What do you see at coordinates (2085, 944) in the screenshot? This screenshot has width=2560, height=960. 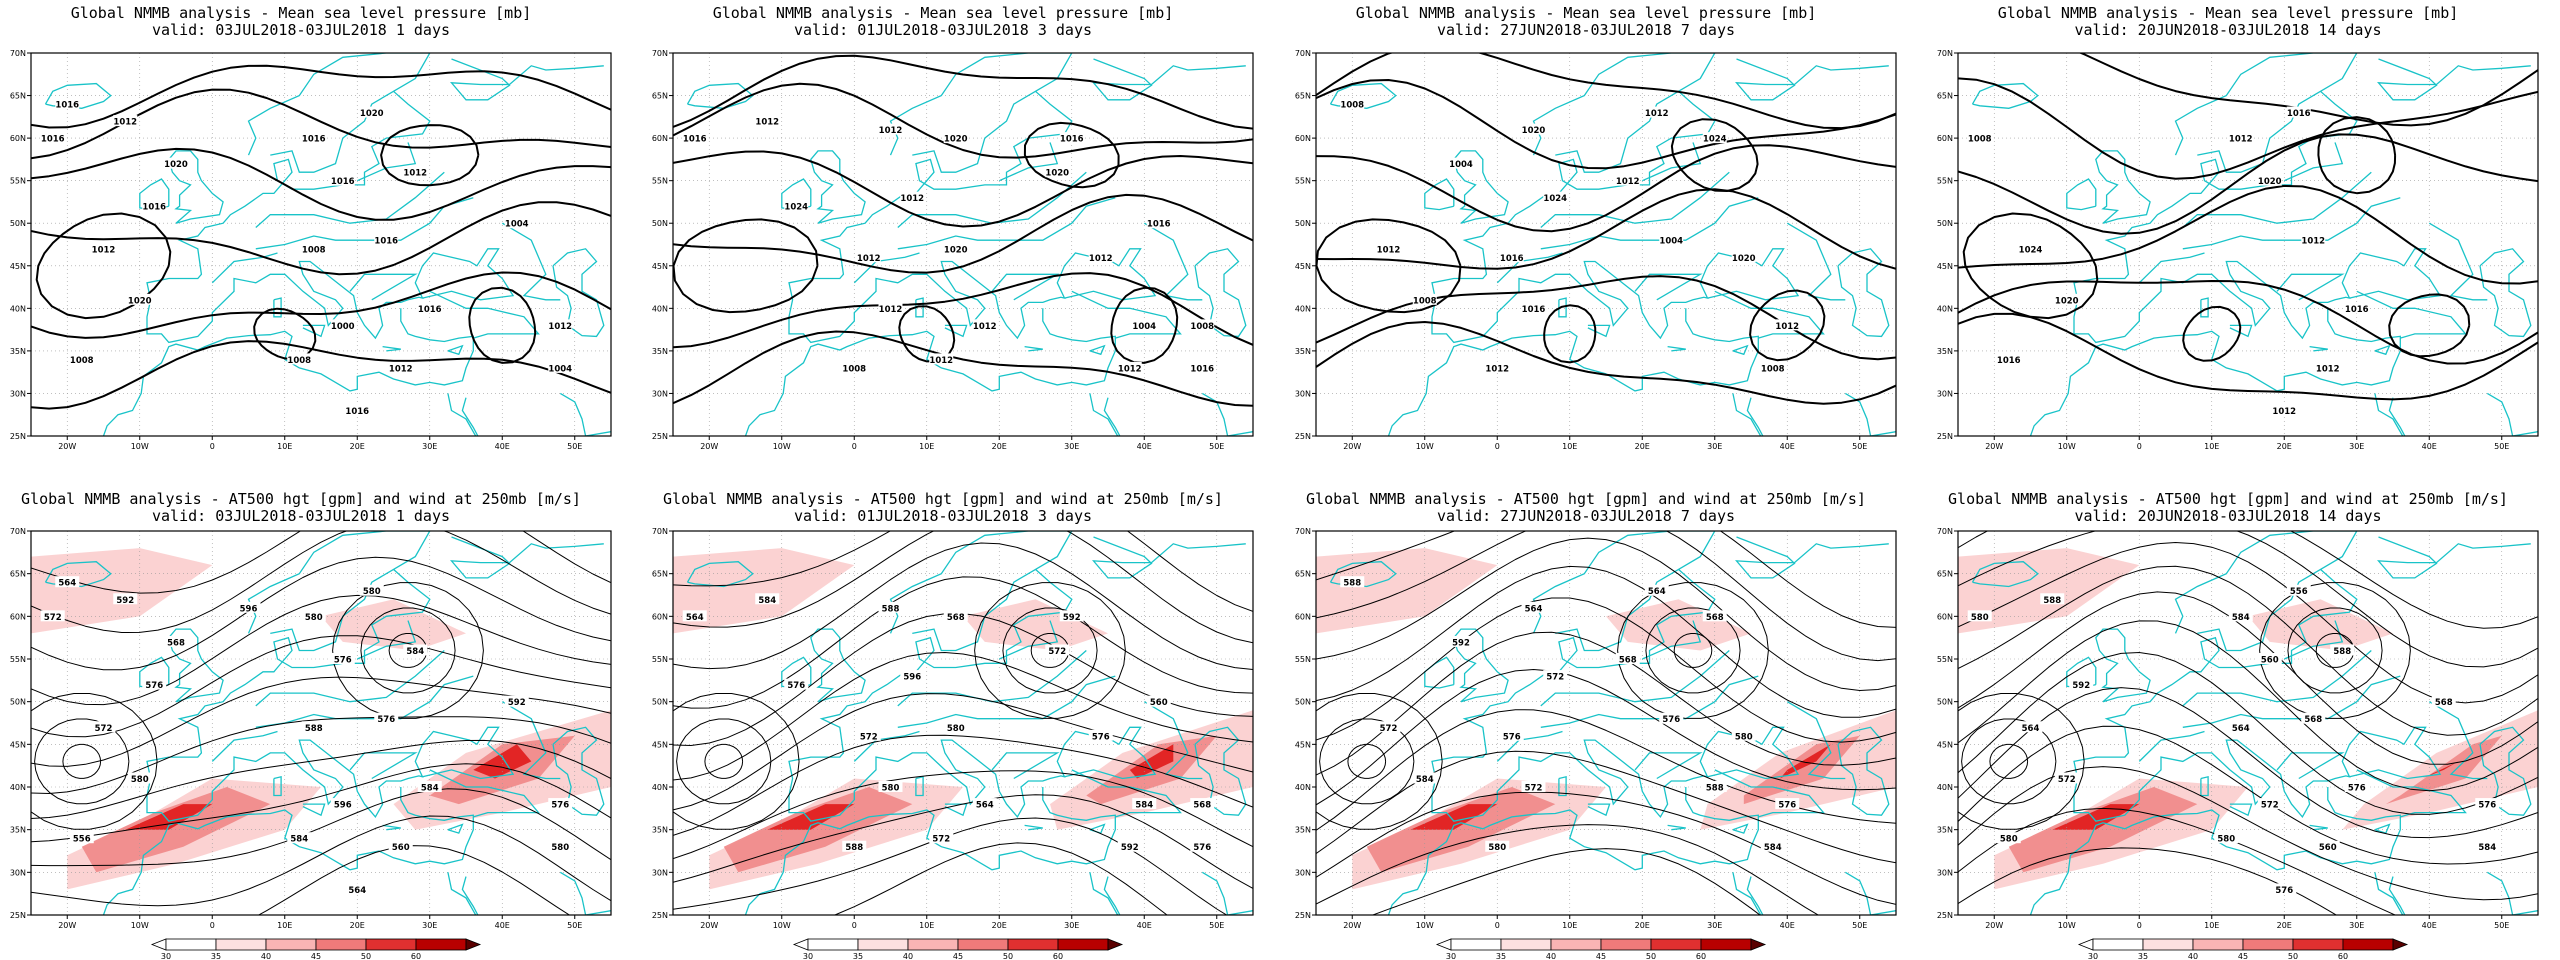 I see `colorbar-arrow-left` at bounding box center [2085, 944].